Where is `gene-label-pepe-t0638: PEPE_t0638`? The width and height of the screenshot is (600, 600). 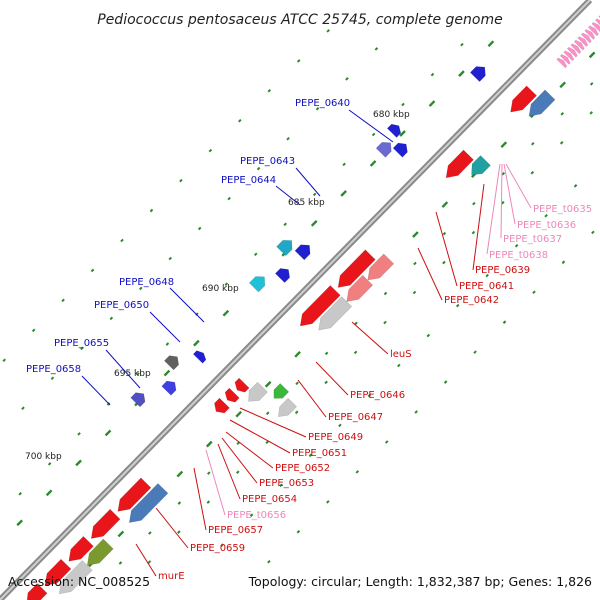 gene-label-pepe-t0638: PEPE_t0638 is located at coordinates (518, 255).